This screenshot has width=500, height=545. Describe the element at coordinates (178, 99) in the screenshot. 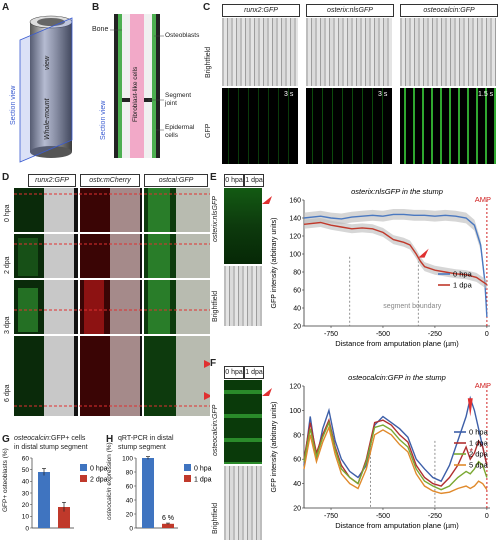

I see `b-segment-joint-label: Segment joint` at that location.